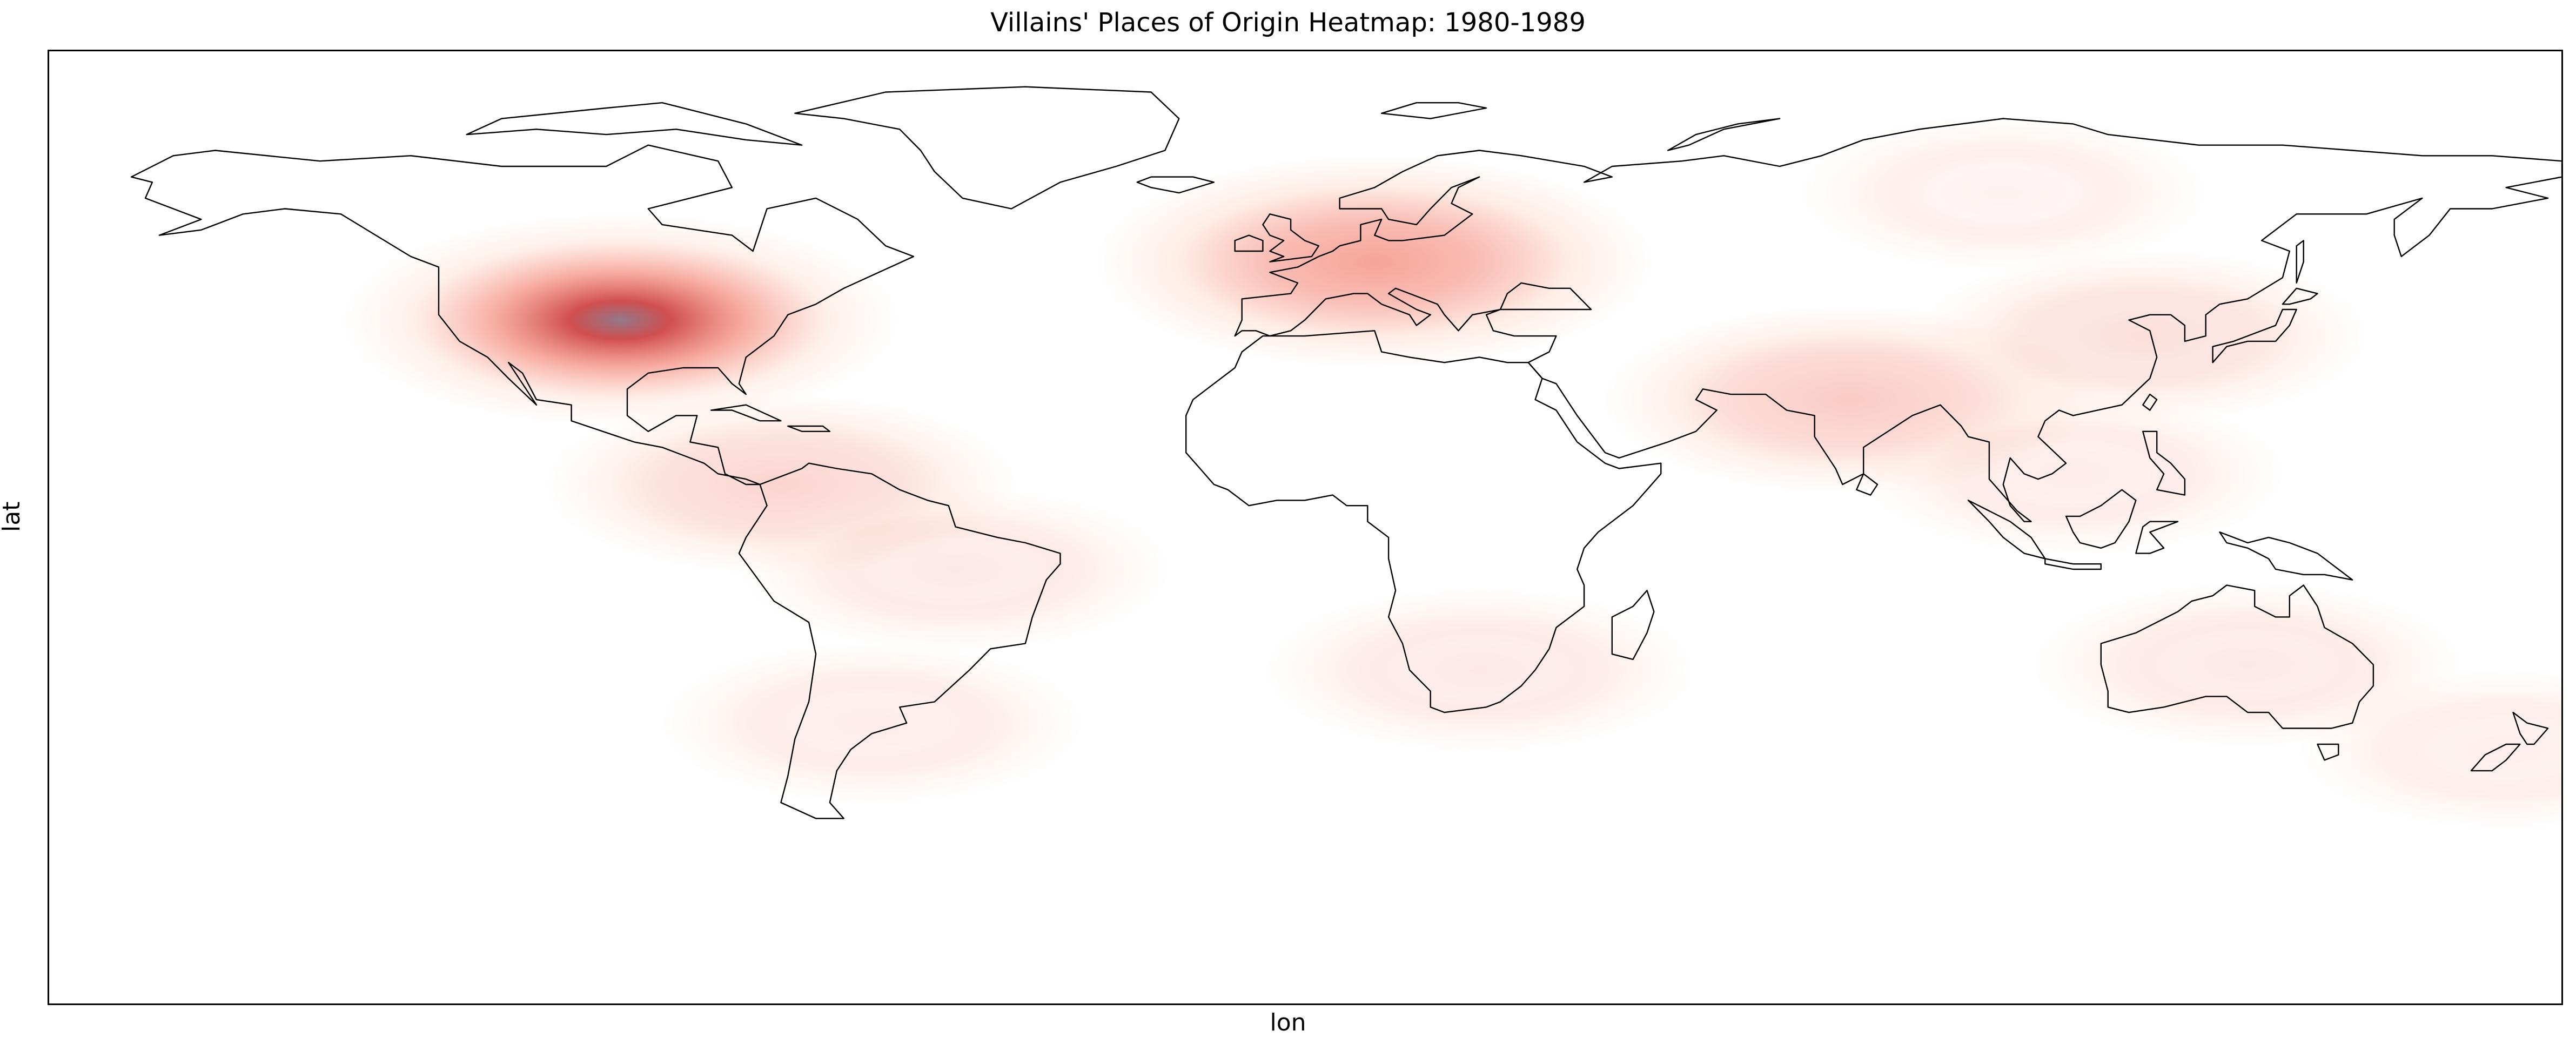 This screenshot has width=2576, height=1051. I want to click on java-outline, so click(2073, 564).